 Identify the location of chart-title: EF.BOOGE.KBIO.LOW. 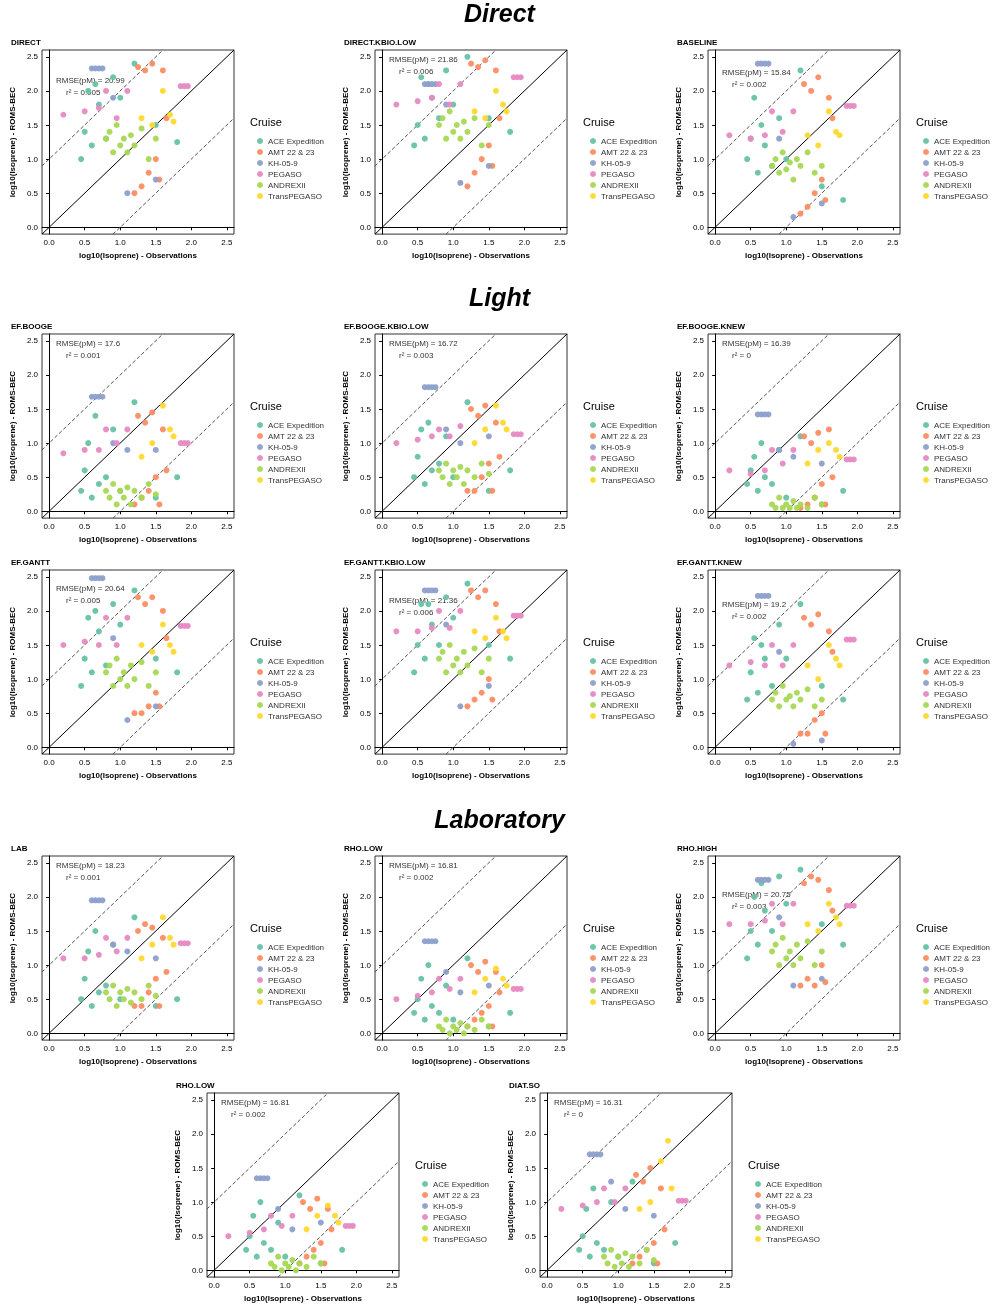
(386, 326).